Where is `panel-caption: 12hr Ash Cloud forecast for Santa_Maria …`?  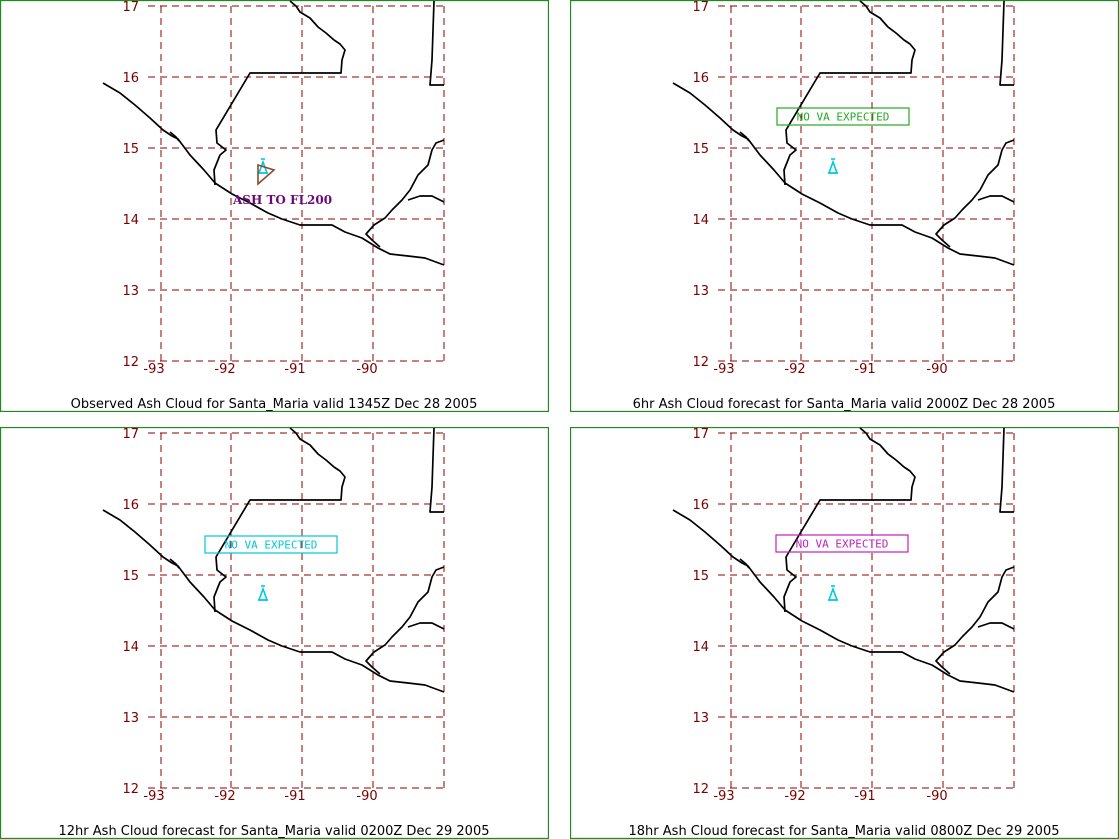 panel-caption: 12hr Ash Cloud forecast for Santa_Maria … is located at coordinates (274, 831).